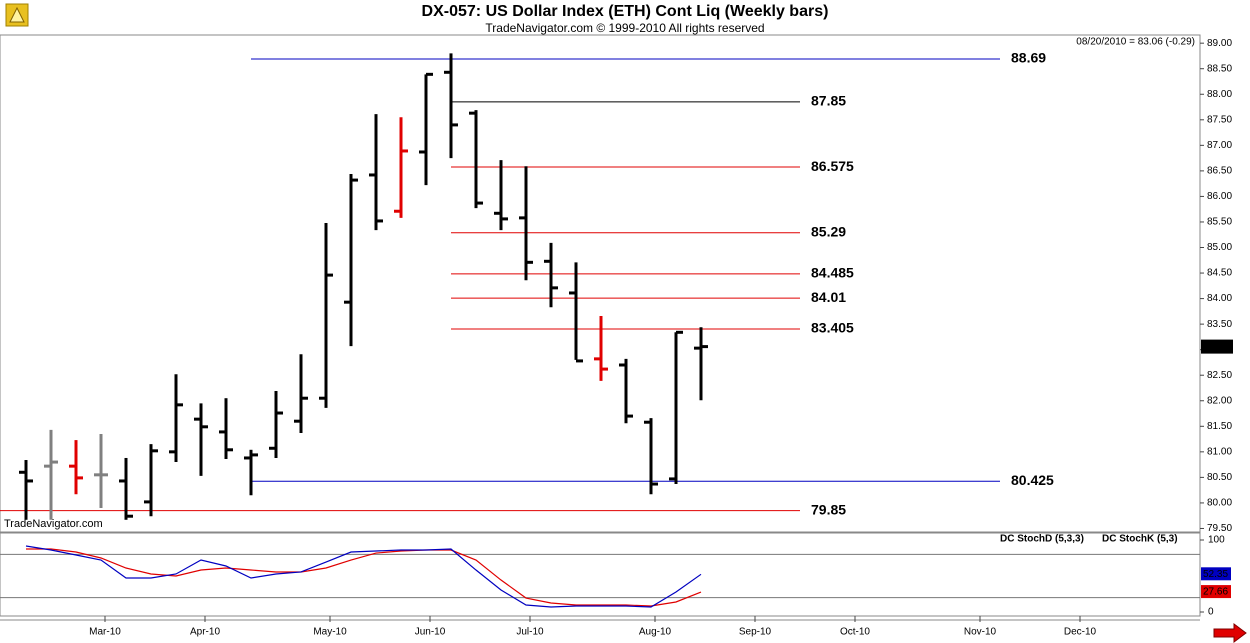 This screenshot has width=1250, height=643. I want to click on y-tick-label: 86.50, so click(1219, 171).